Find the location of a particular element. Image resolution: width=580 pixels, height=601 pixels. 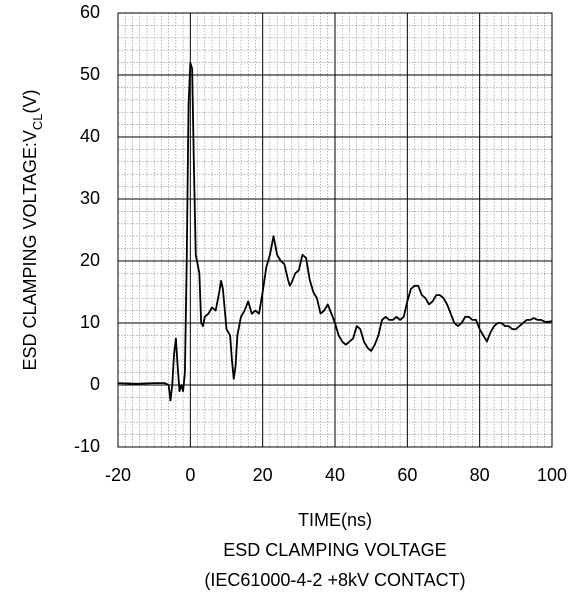

chart-subtitle: (IEC61000-4-2 +8kV CONTACT) is located at coordinates (334, 580).